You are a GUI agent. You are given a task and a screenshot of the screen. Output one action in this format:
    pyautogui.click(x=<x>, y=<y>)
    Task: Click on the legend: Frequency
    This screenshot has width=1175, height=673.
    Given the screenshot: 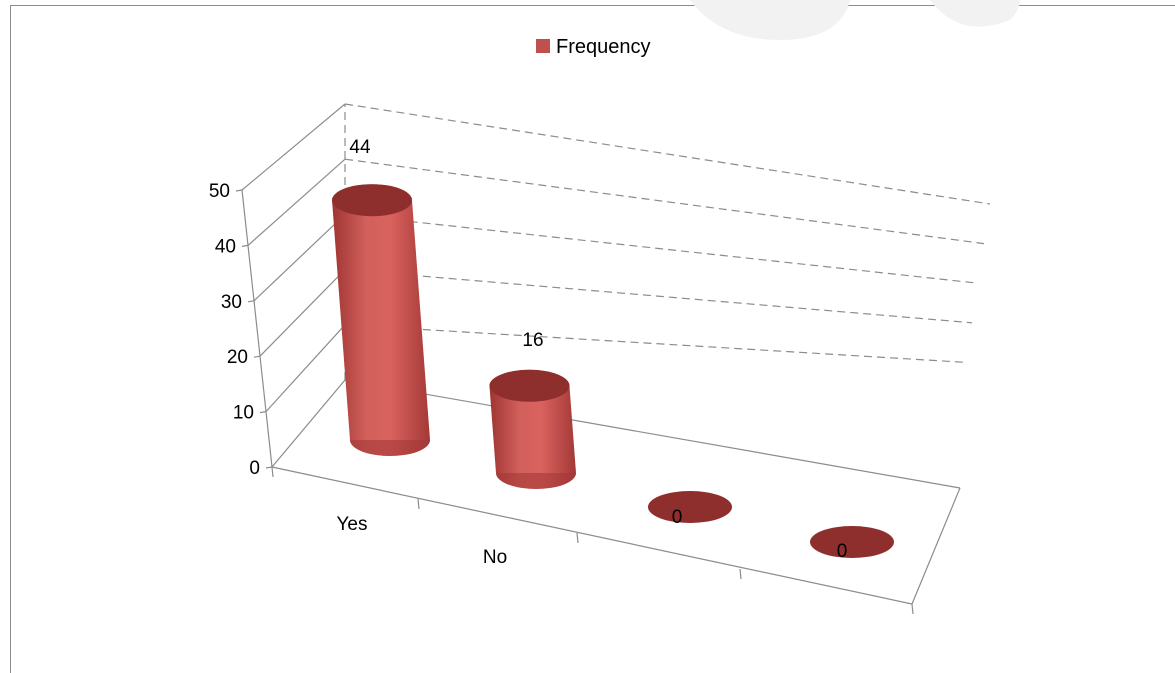 What is the action you would take?
    pyautogui.click(x=593, y=47)
    